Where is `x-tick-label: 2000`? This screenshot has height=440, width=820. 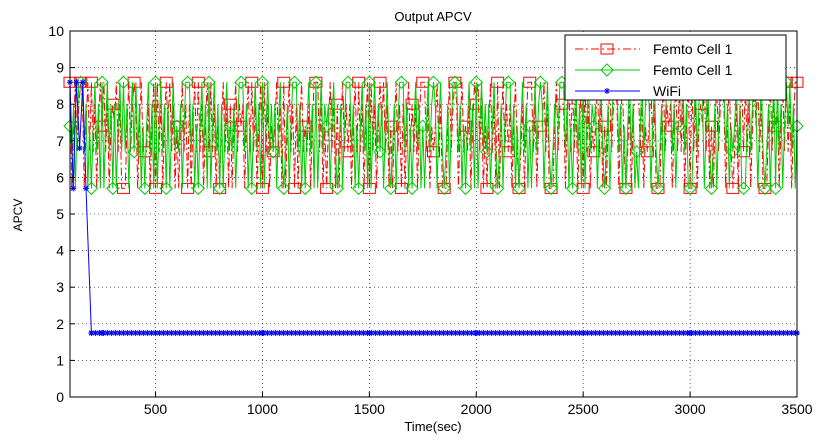
x-tick-label: 2000 is located at coordinates (476, 409).